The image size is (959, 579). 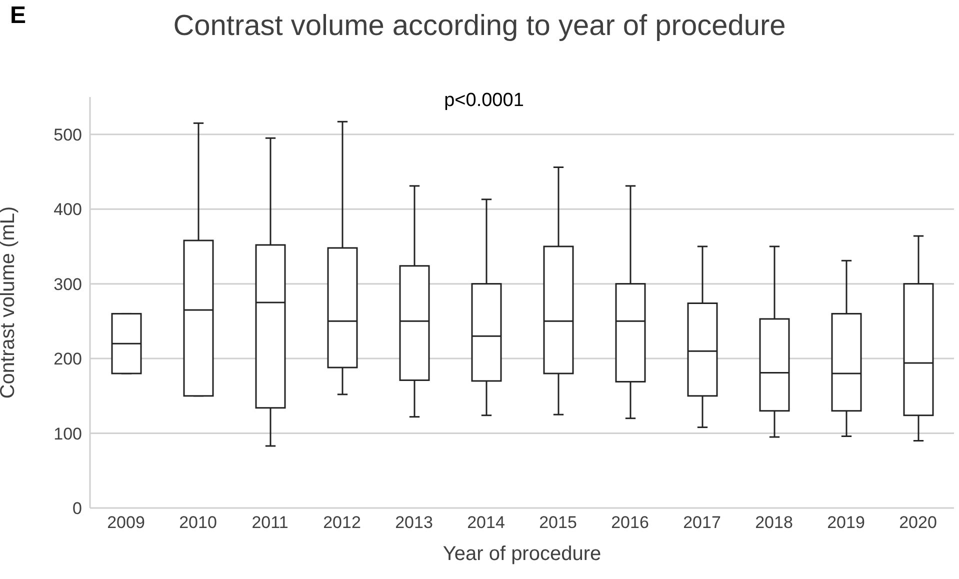 What do you see at coordinates (846, 522) in the screenshot?
I see `x-tick-label: 2019` at bounding box center [846, 522].